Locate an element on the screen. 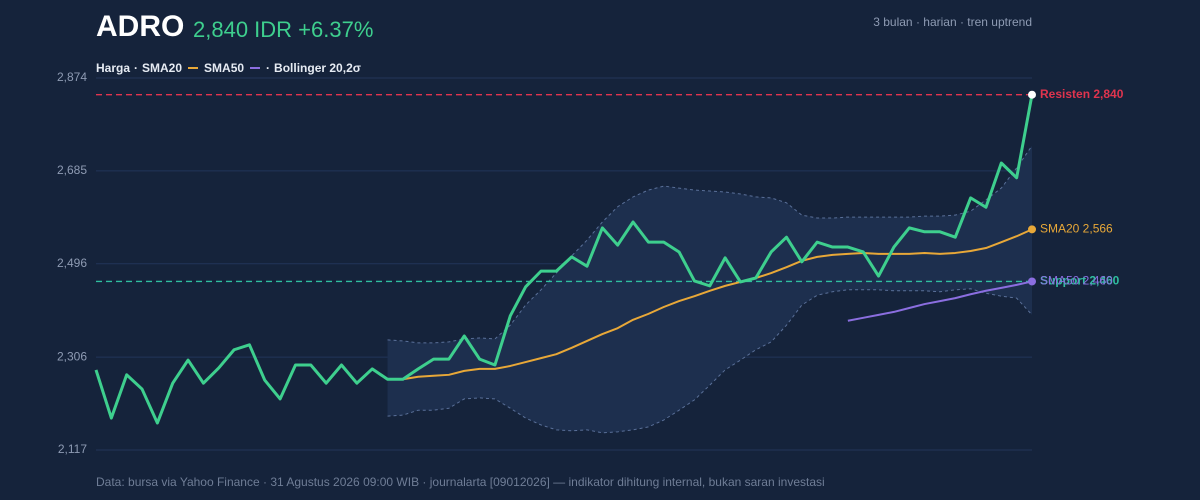  chart-subtitle: 2,840 IDR +6.37% is located at coordinates (283, 29).